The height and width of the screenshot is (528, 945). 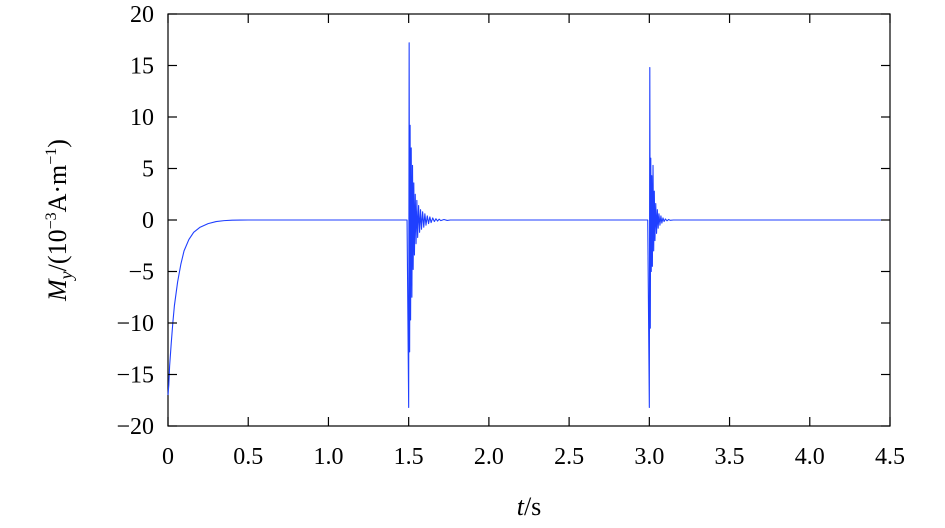 What do you see at coordinates (142, 118) in the screenshot?
I see `y-tick-label: 10` at bounding box center [142, 118].